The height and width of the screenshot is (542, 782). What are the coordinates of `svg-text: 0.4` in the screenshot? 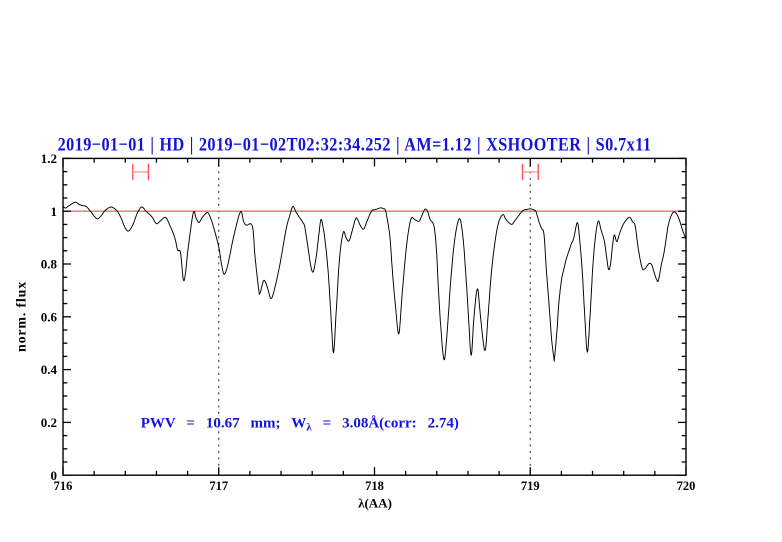 It's located at (49, 369).